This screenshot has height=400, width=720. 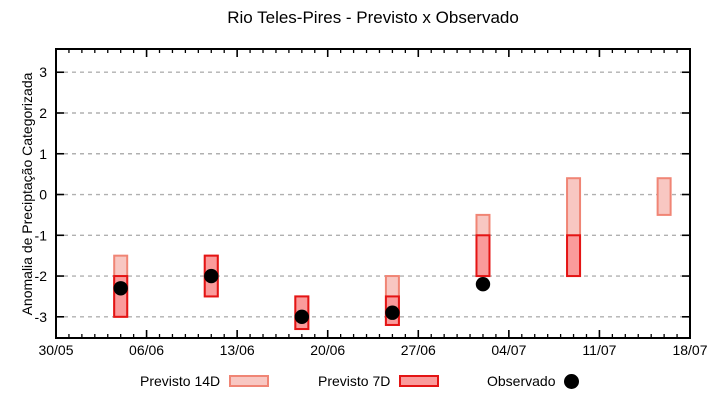 I want to click on x-tick-label: 20/06, so click(x=327, y=350).